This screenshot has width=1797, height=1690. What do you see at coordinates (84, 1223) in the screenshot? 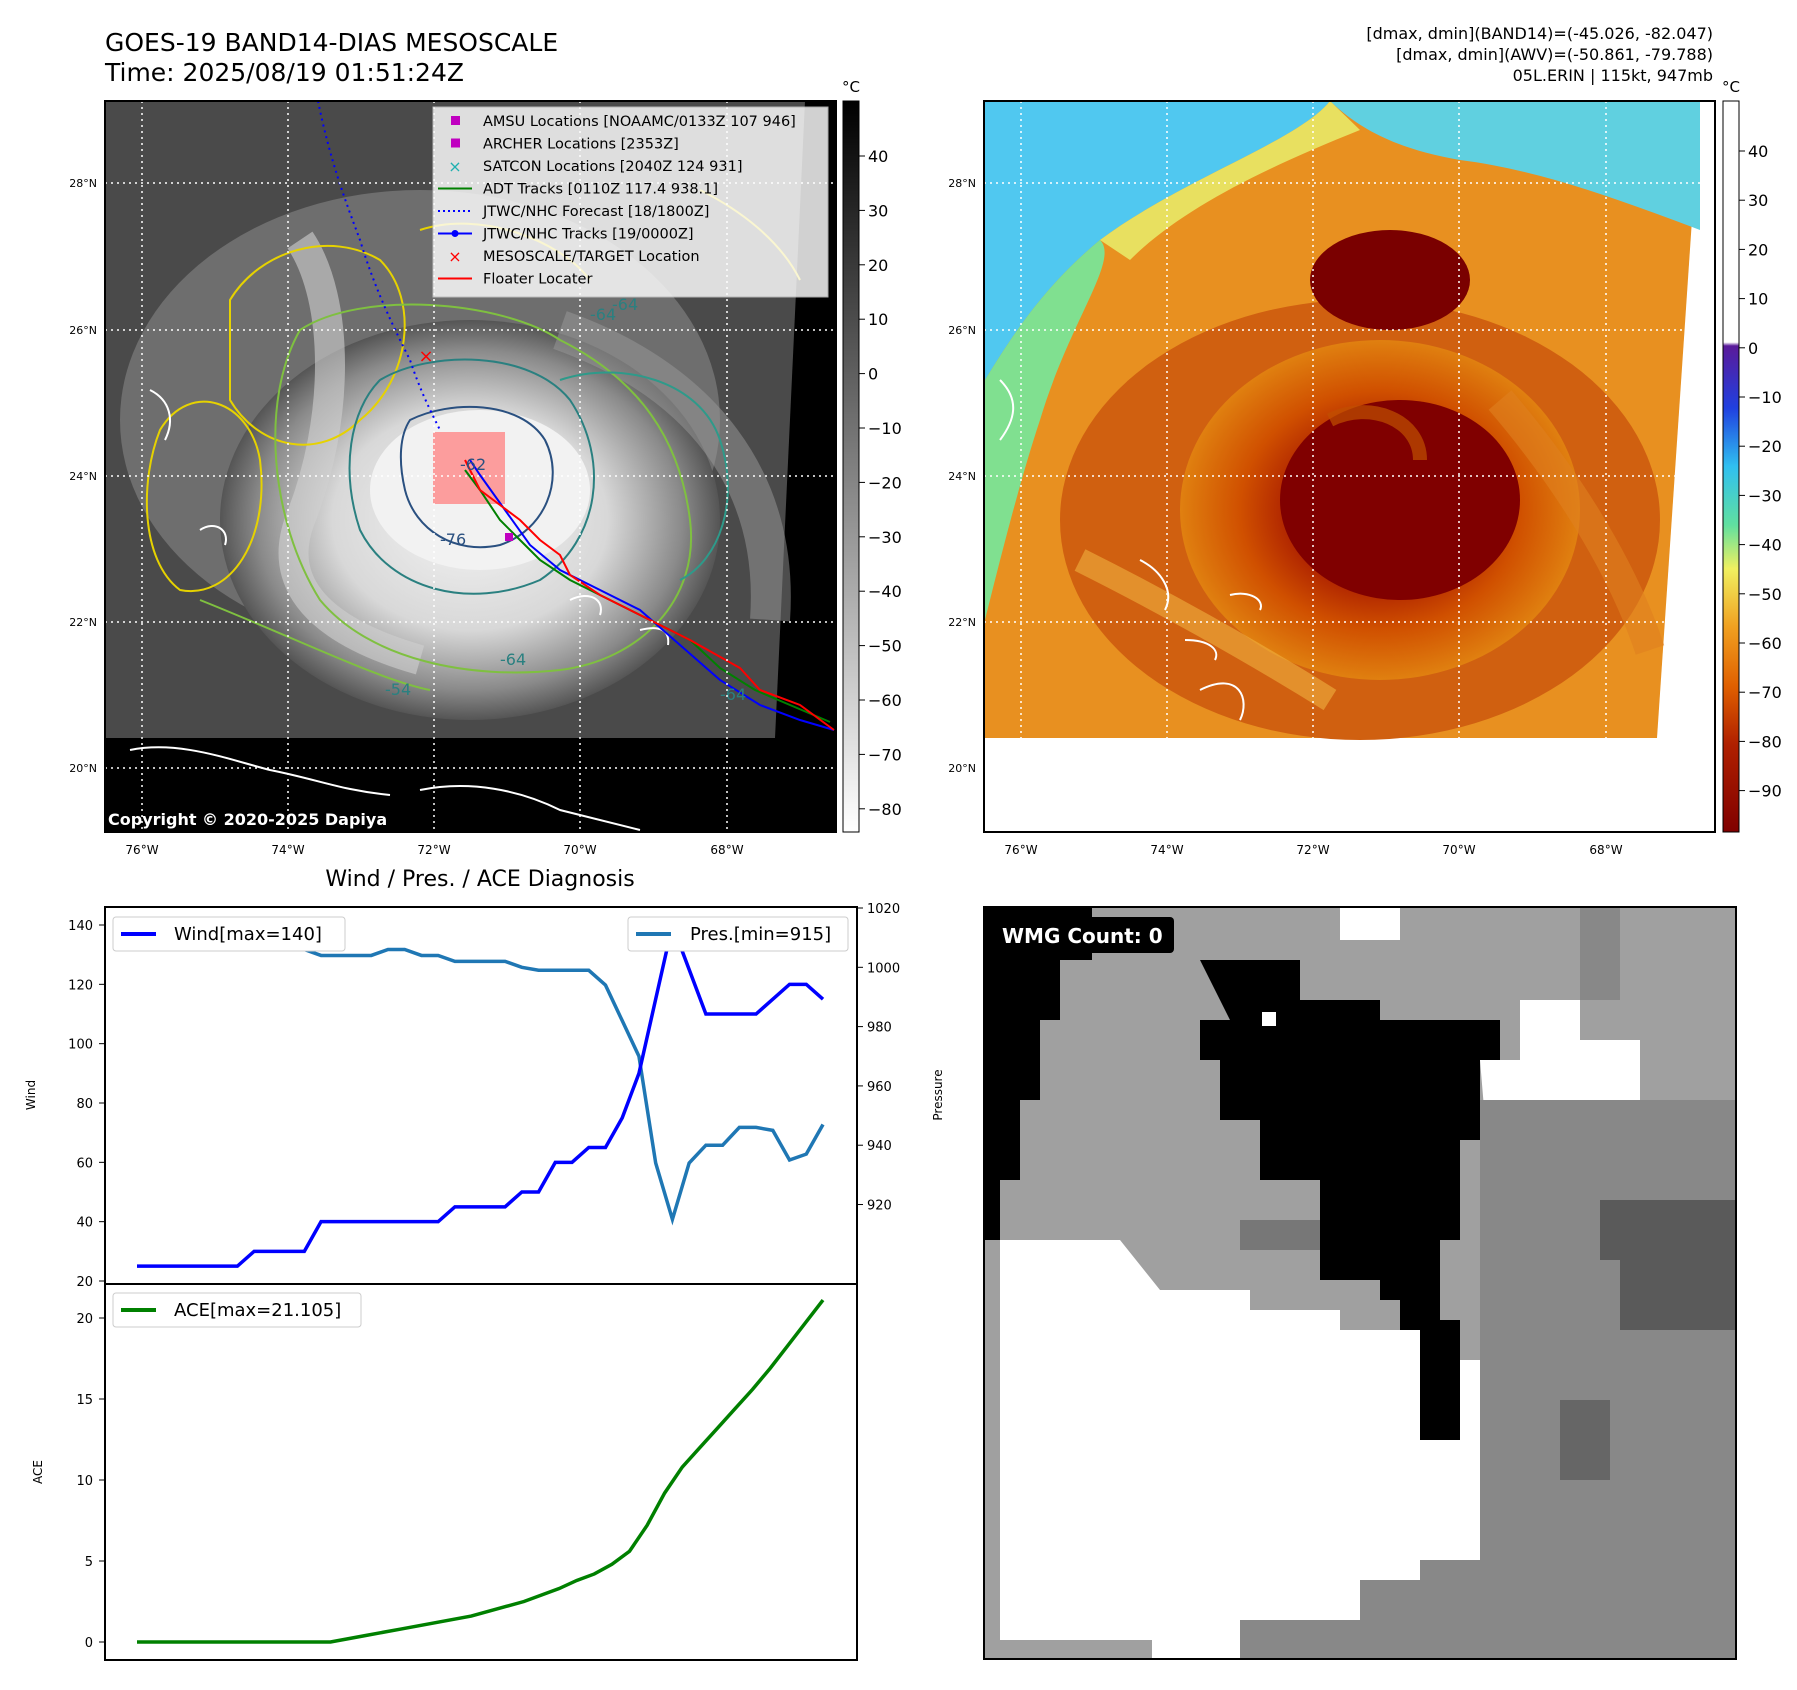
I see `wind-tick-label: 40` at bounding box center [84, 1223].